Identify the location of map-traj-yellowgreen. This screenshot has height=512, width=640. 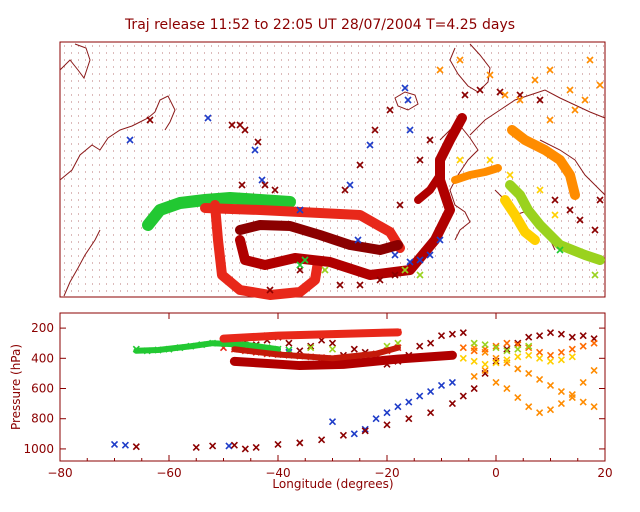
(555, 222).